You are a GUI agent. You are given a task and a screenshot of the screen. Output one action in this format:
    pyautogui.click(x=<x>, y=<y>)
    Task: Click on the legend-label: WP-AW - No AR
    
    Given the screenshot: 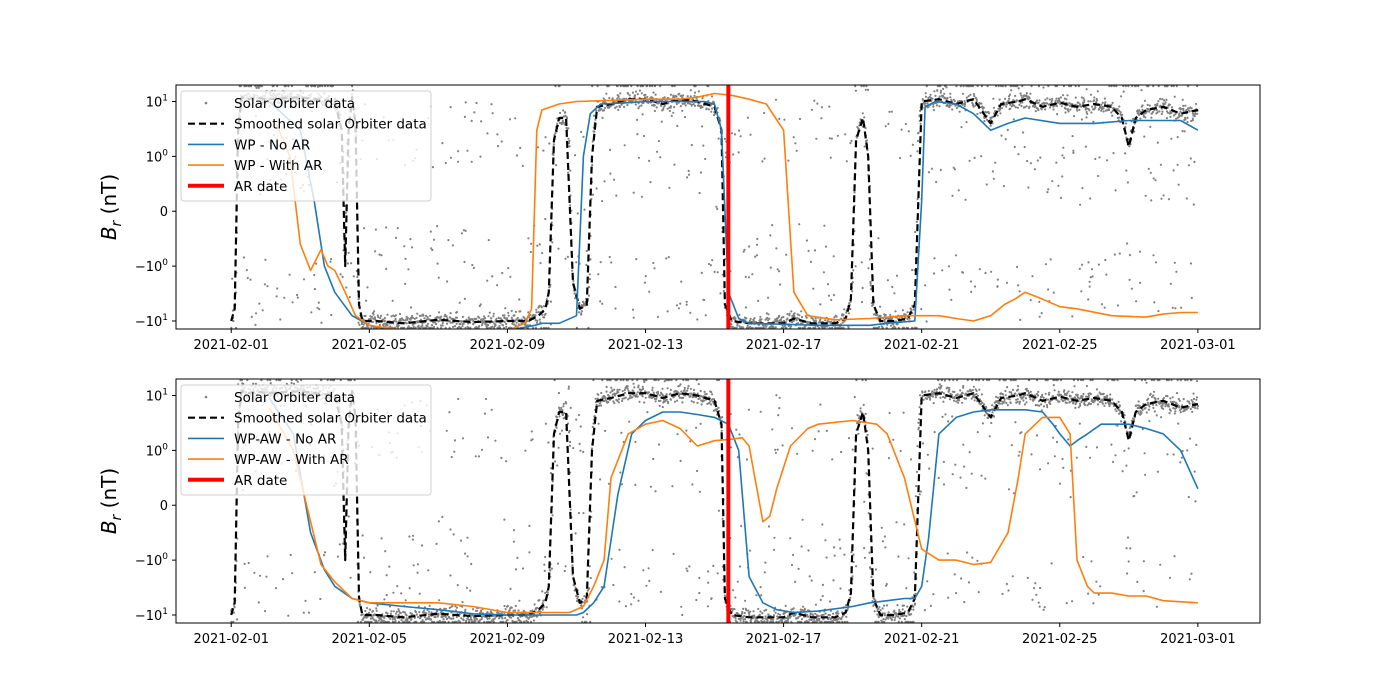 What is the action you would take?
    pyautogui.click(x=285, y=439)
    